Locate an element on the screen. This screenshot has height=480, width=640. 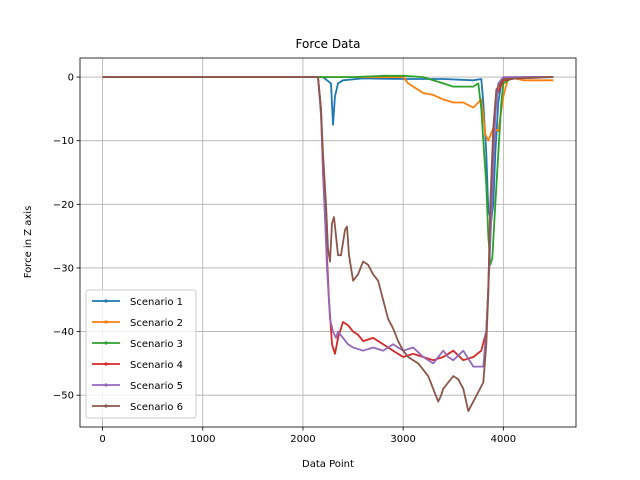
legend-label-1: Scenario 1 is located at coordinates (156, 302).